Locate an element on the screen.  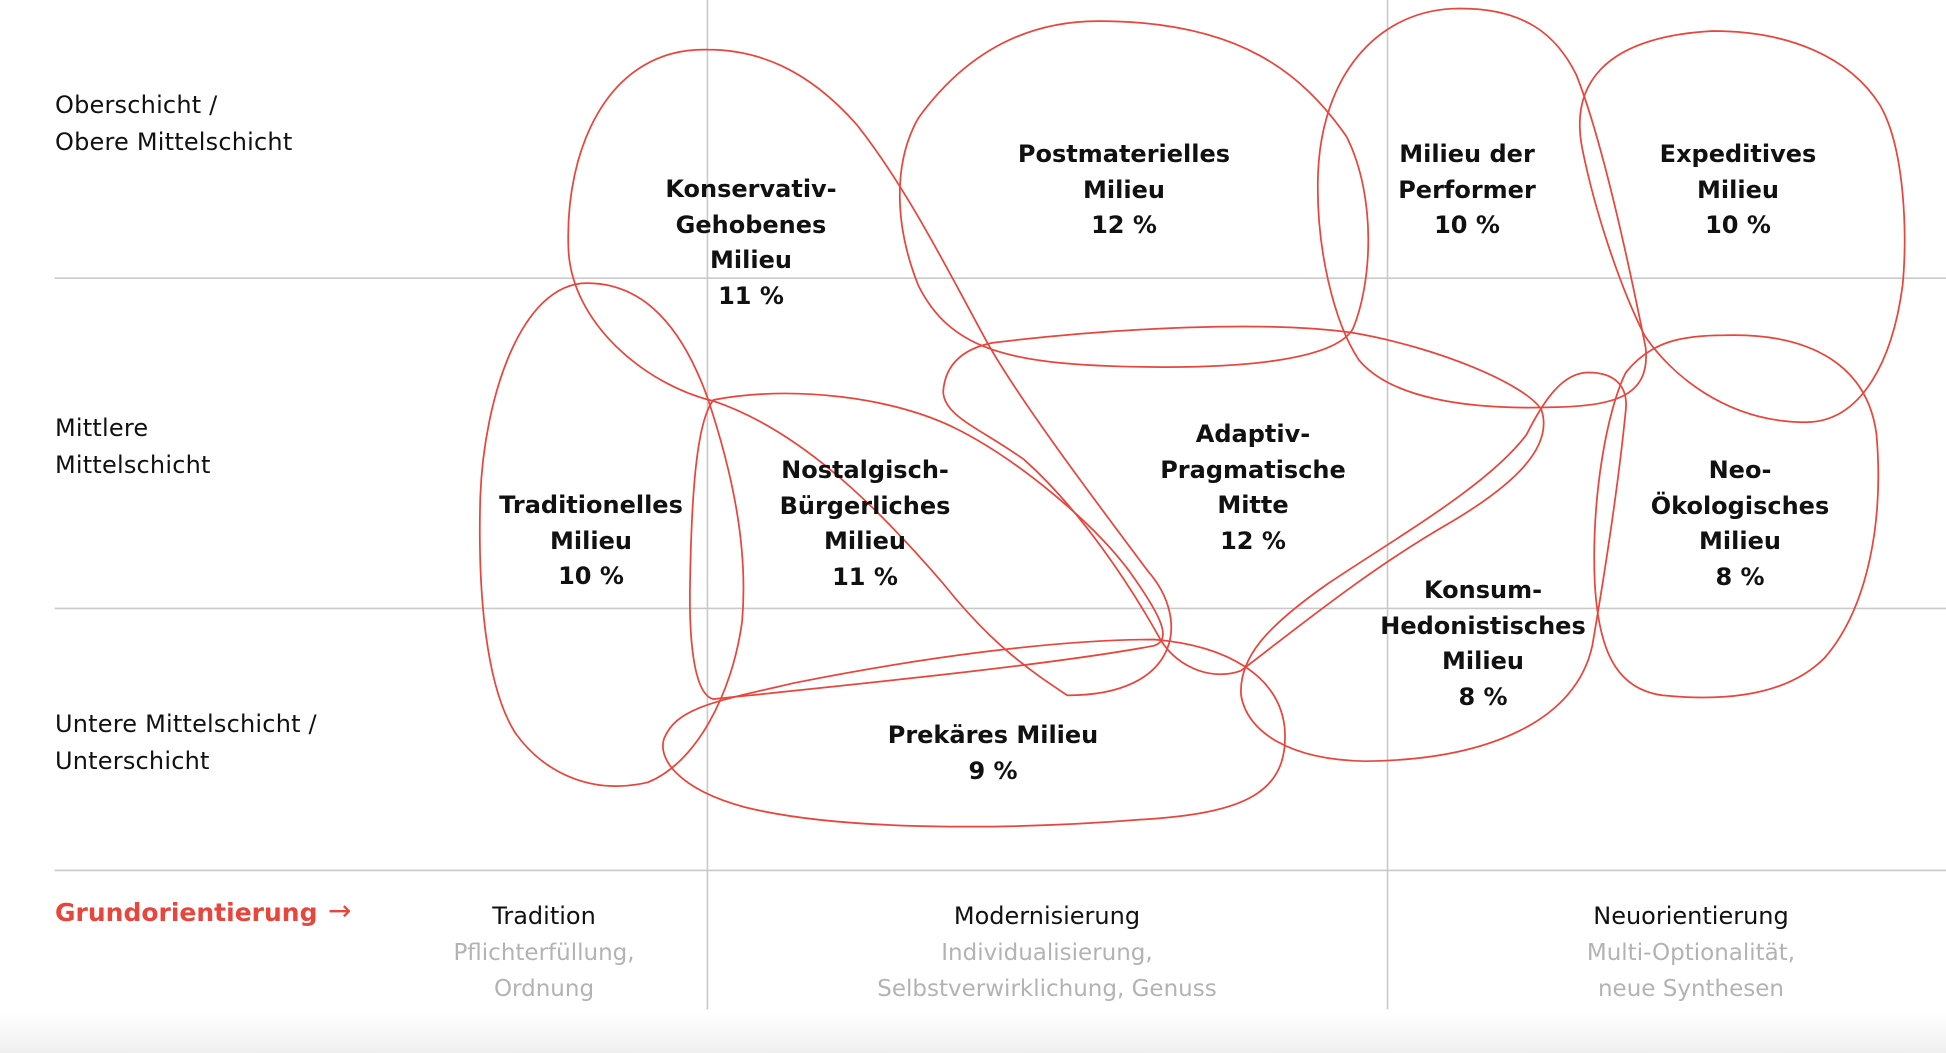
bottom-fade is located at coordinates (973, 1032).